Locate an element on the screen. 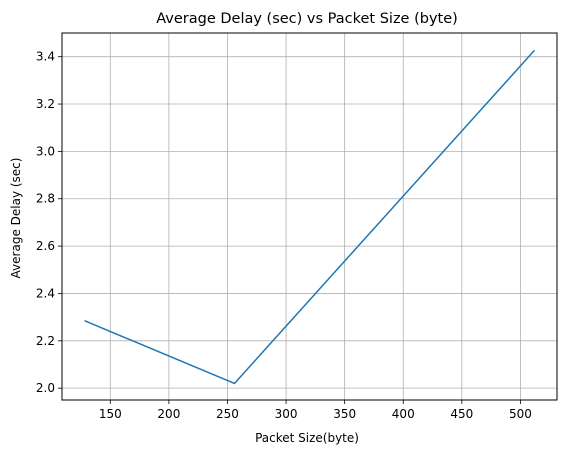 The height and width of the screenshot is (455, 567). y-tick-label: 2.4 is located at coordinates (45, 293).